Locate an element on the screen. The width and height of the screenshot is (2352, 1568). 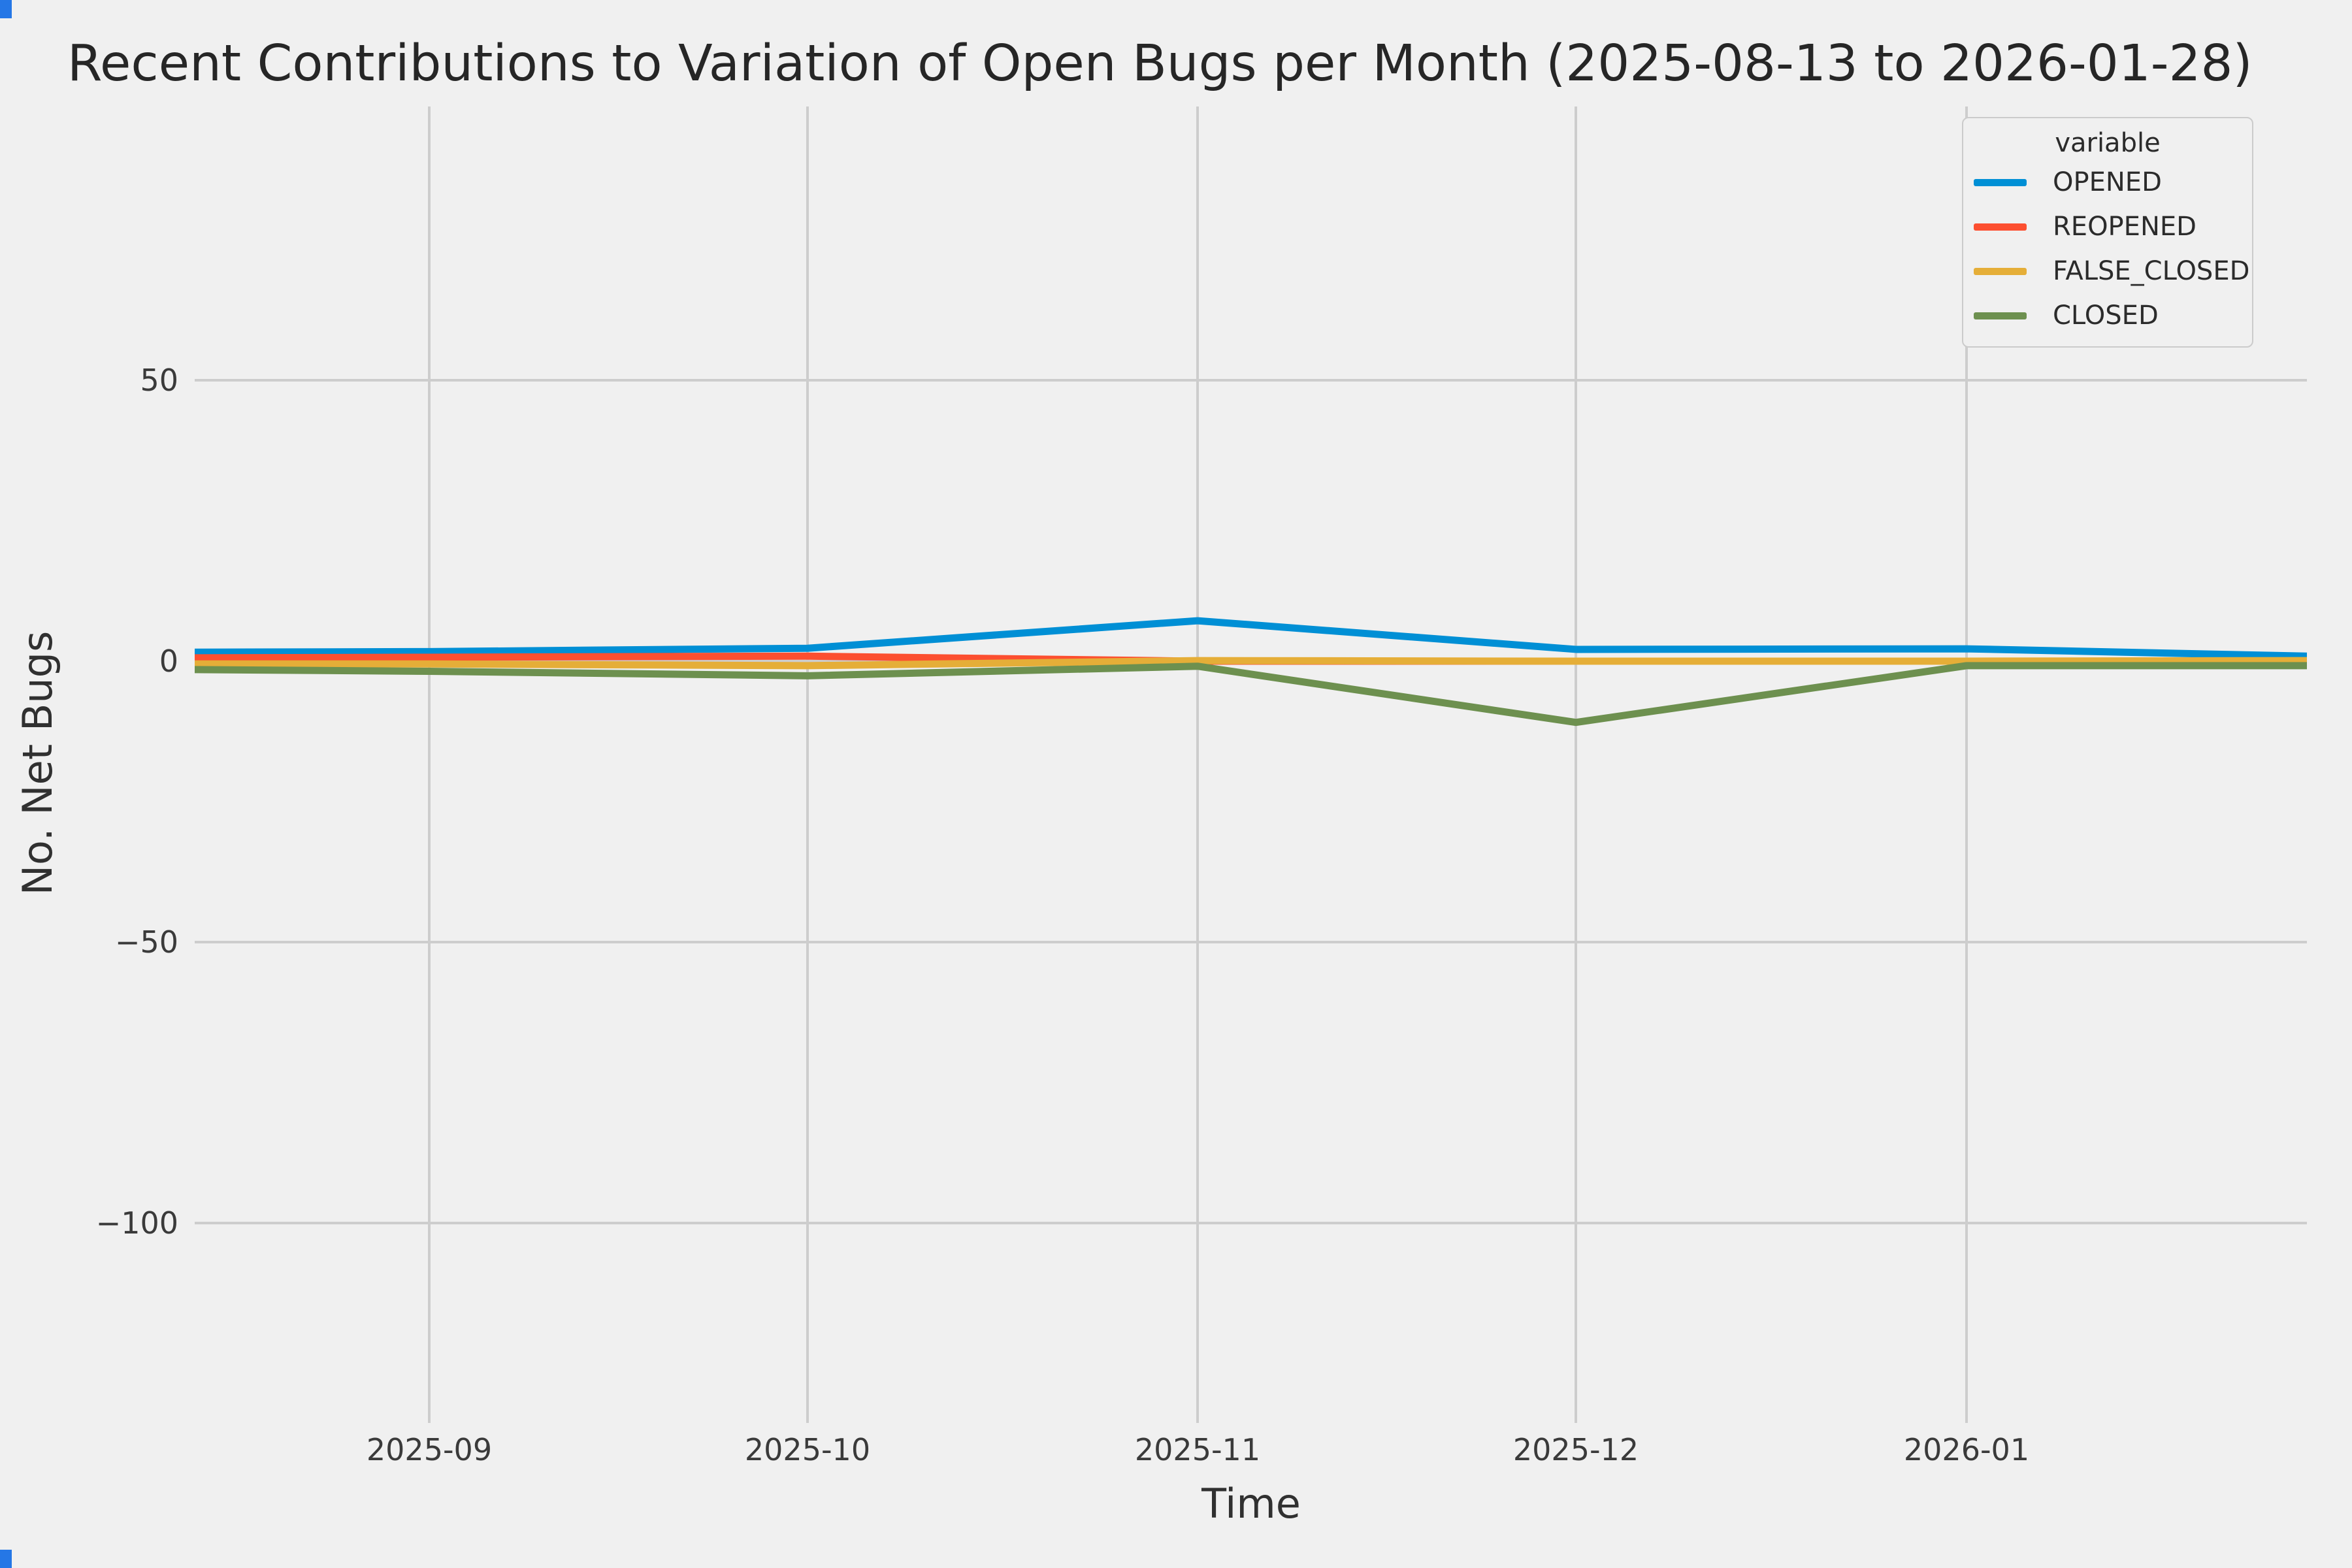
y-tick-label-0: 0 is located at coordinates (168, 661).